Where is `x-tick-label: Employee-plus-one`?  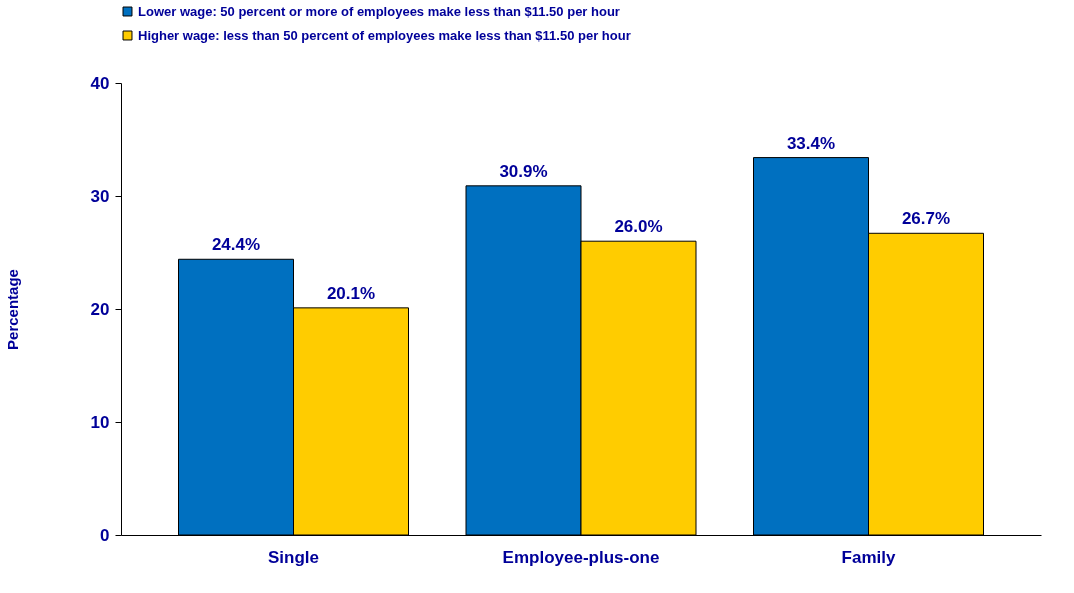 x-tick-label: Employee-plus-one is located at coordinates (581, 557).